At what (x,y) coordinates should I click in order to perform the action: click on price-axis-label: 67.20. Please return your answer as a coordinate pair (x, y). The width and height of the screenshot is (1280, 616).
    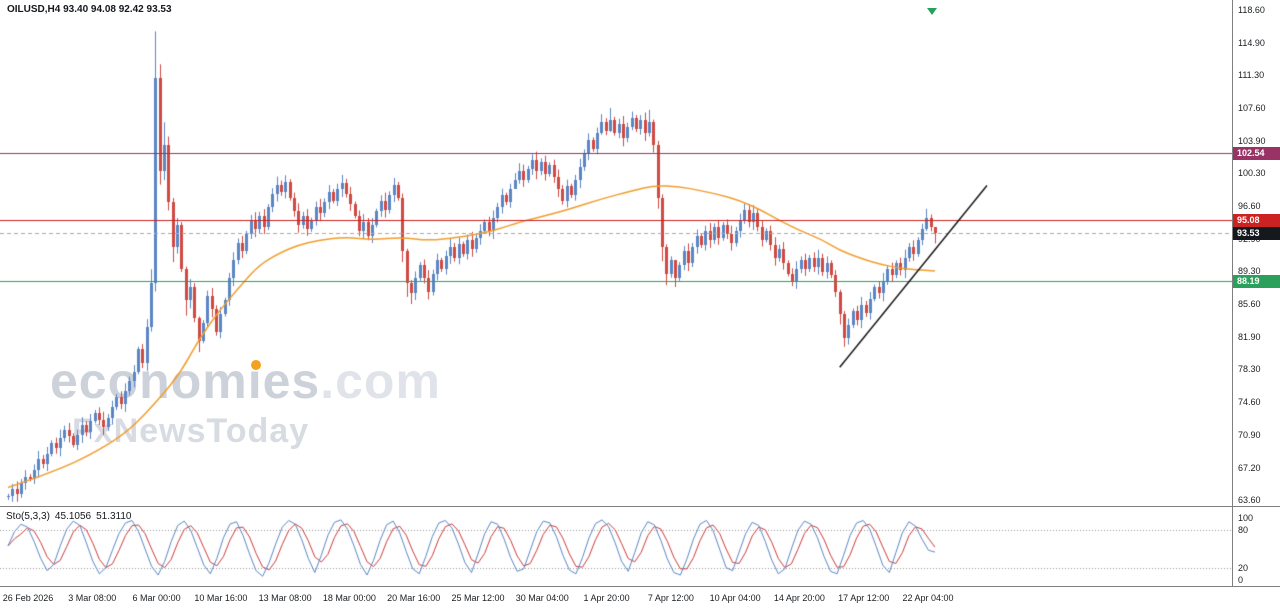
    Looking at the image, I should click on (1249, 468).